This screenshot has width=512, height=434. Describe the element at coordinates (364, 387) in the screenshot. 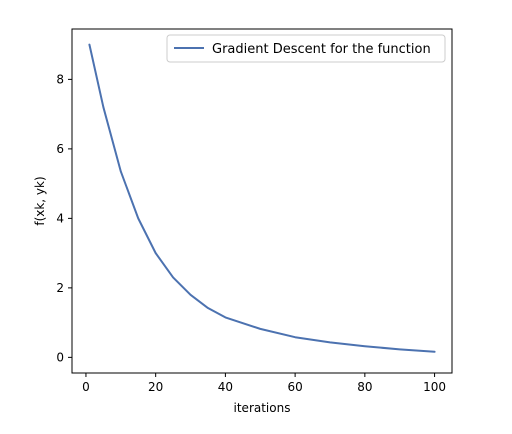

I see `x-tick-label: 80` at that location.